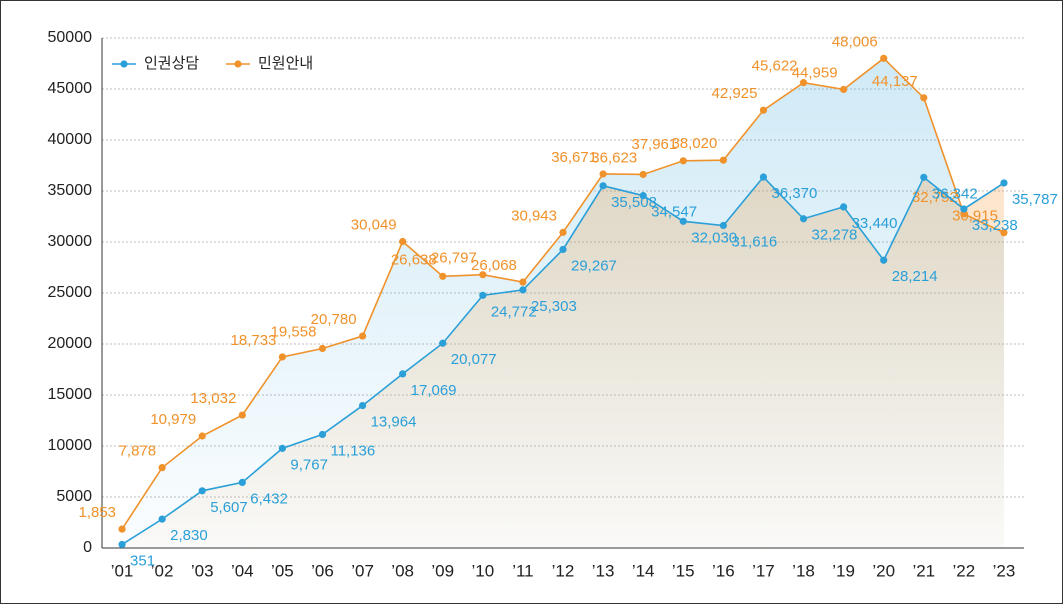  I want to click on x-tick-label: ’05, so click(282, 570).